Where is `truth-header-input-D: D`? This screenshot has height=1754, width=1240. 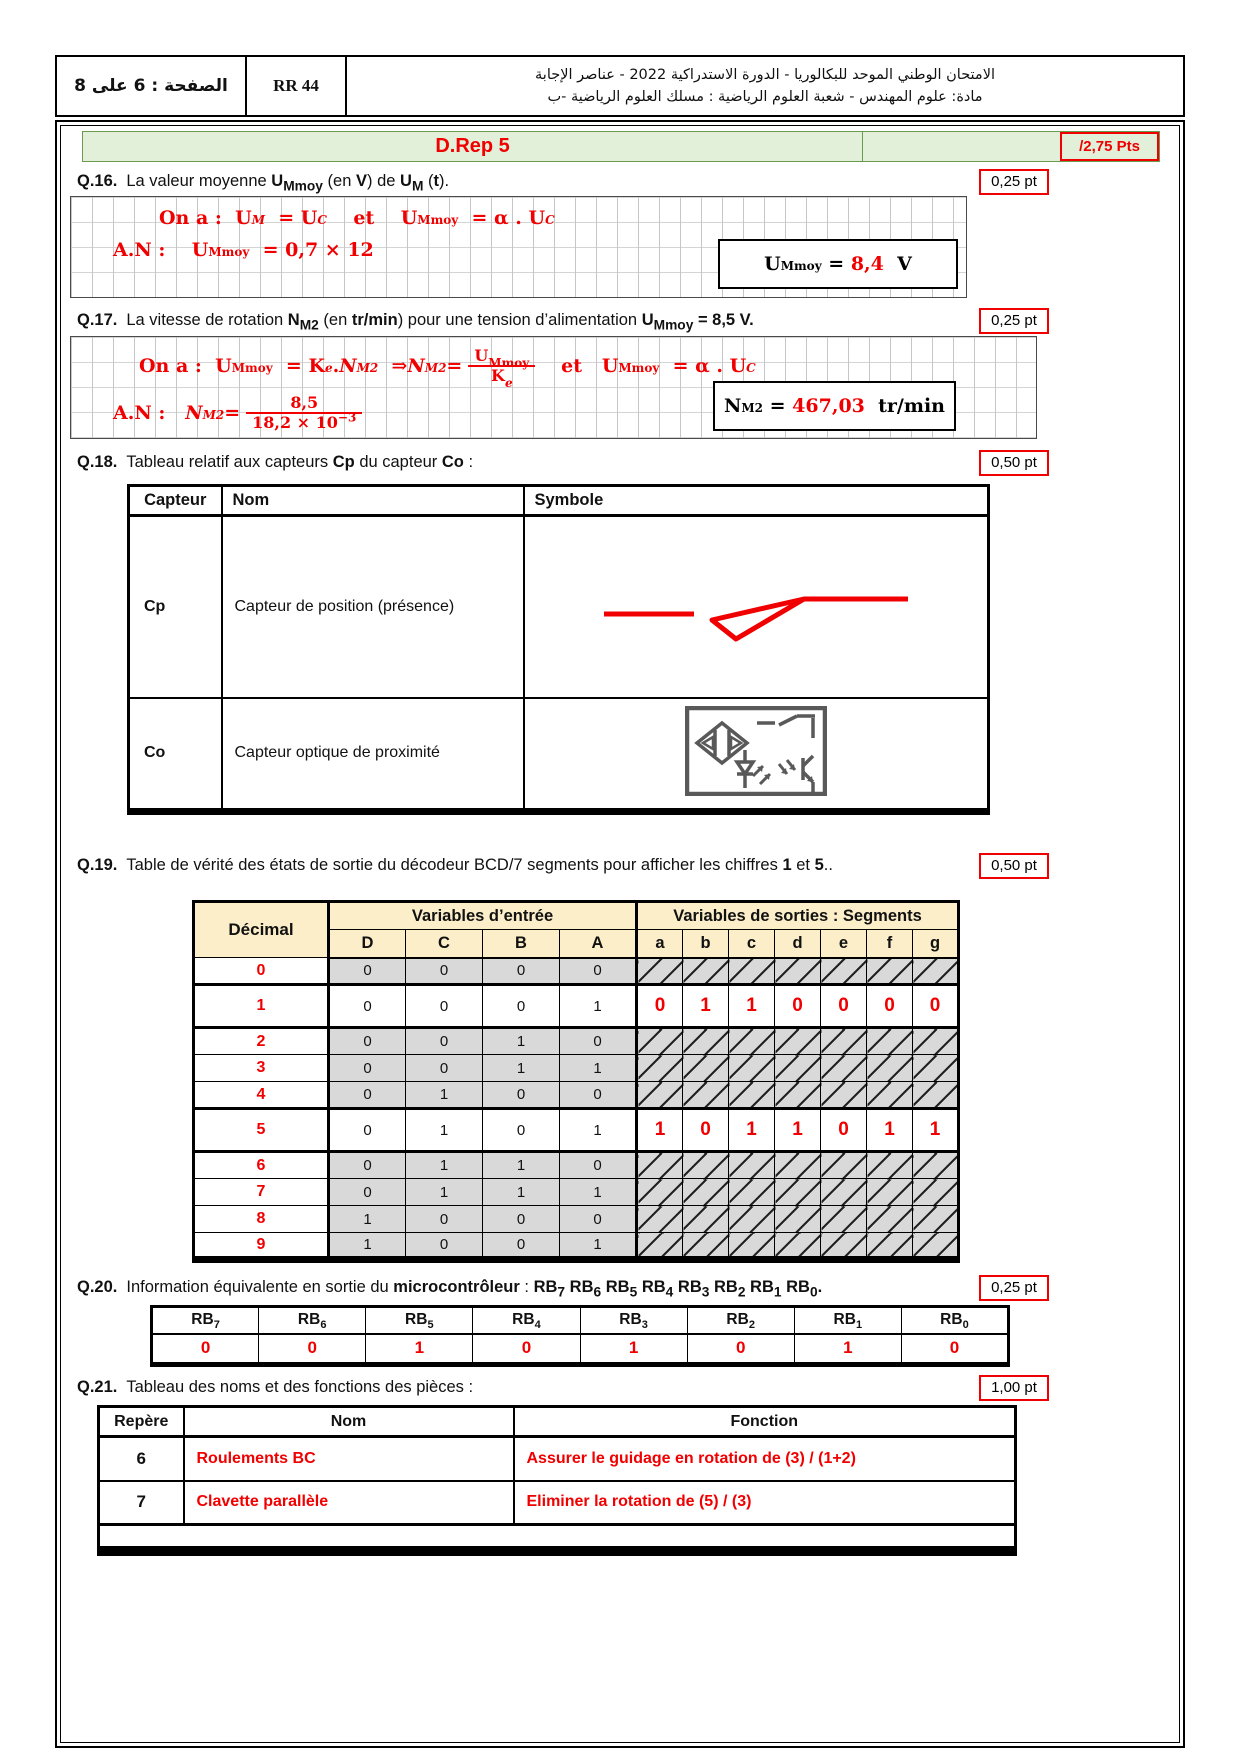
truth-header-input-D: D is located at coordinates (367, 944).